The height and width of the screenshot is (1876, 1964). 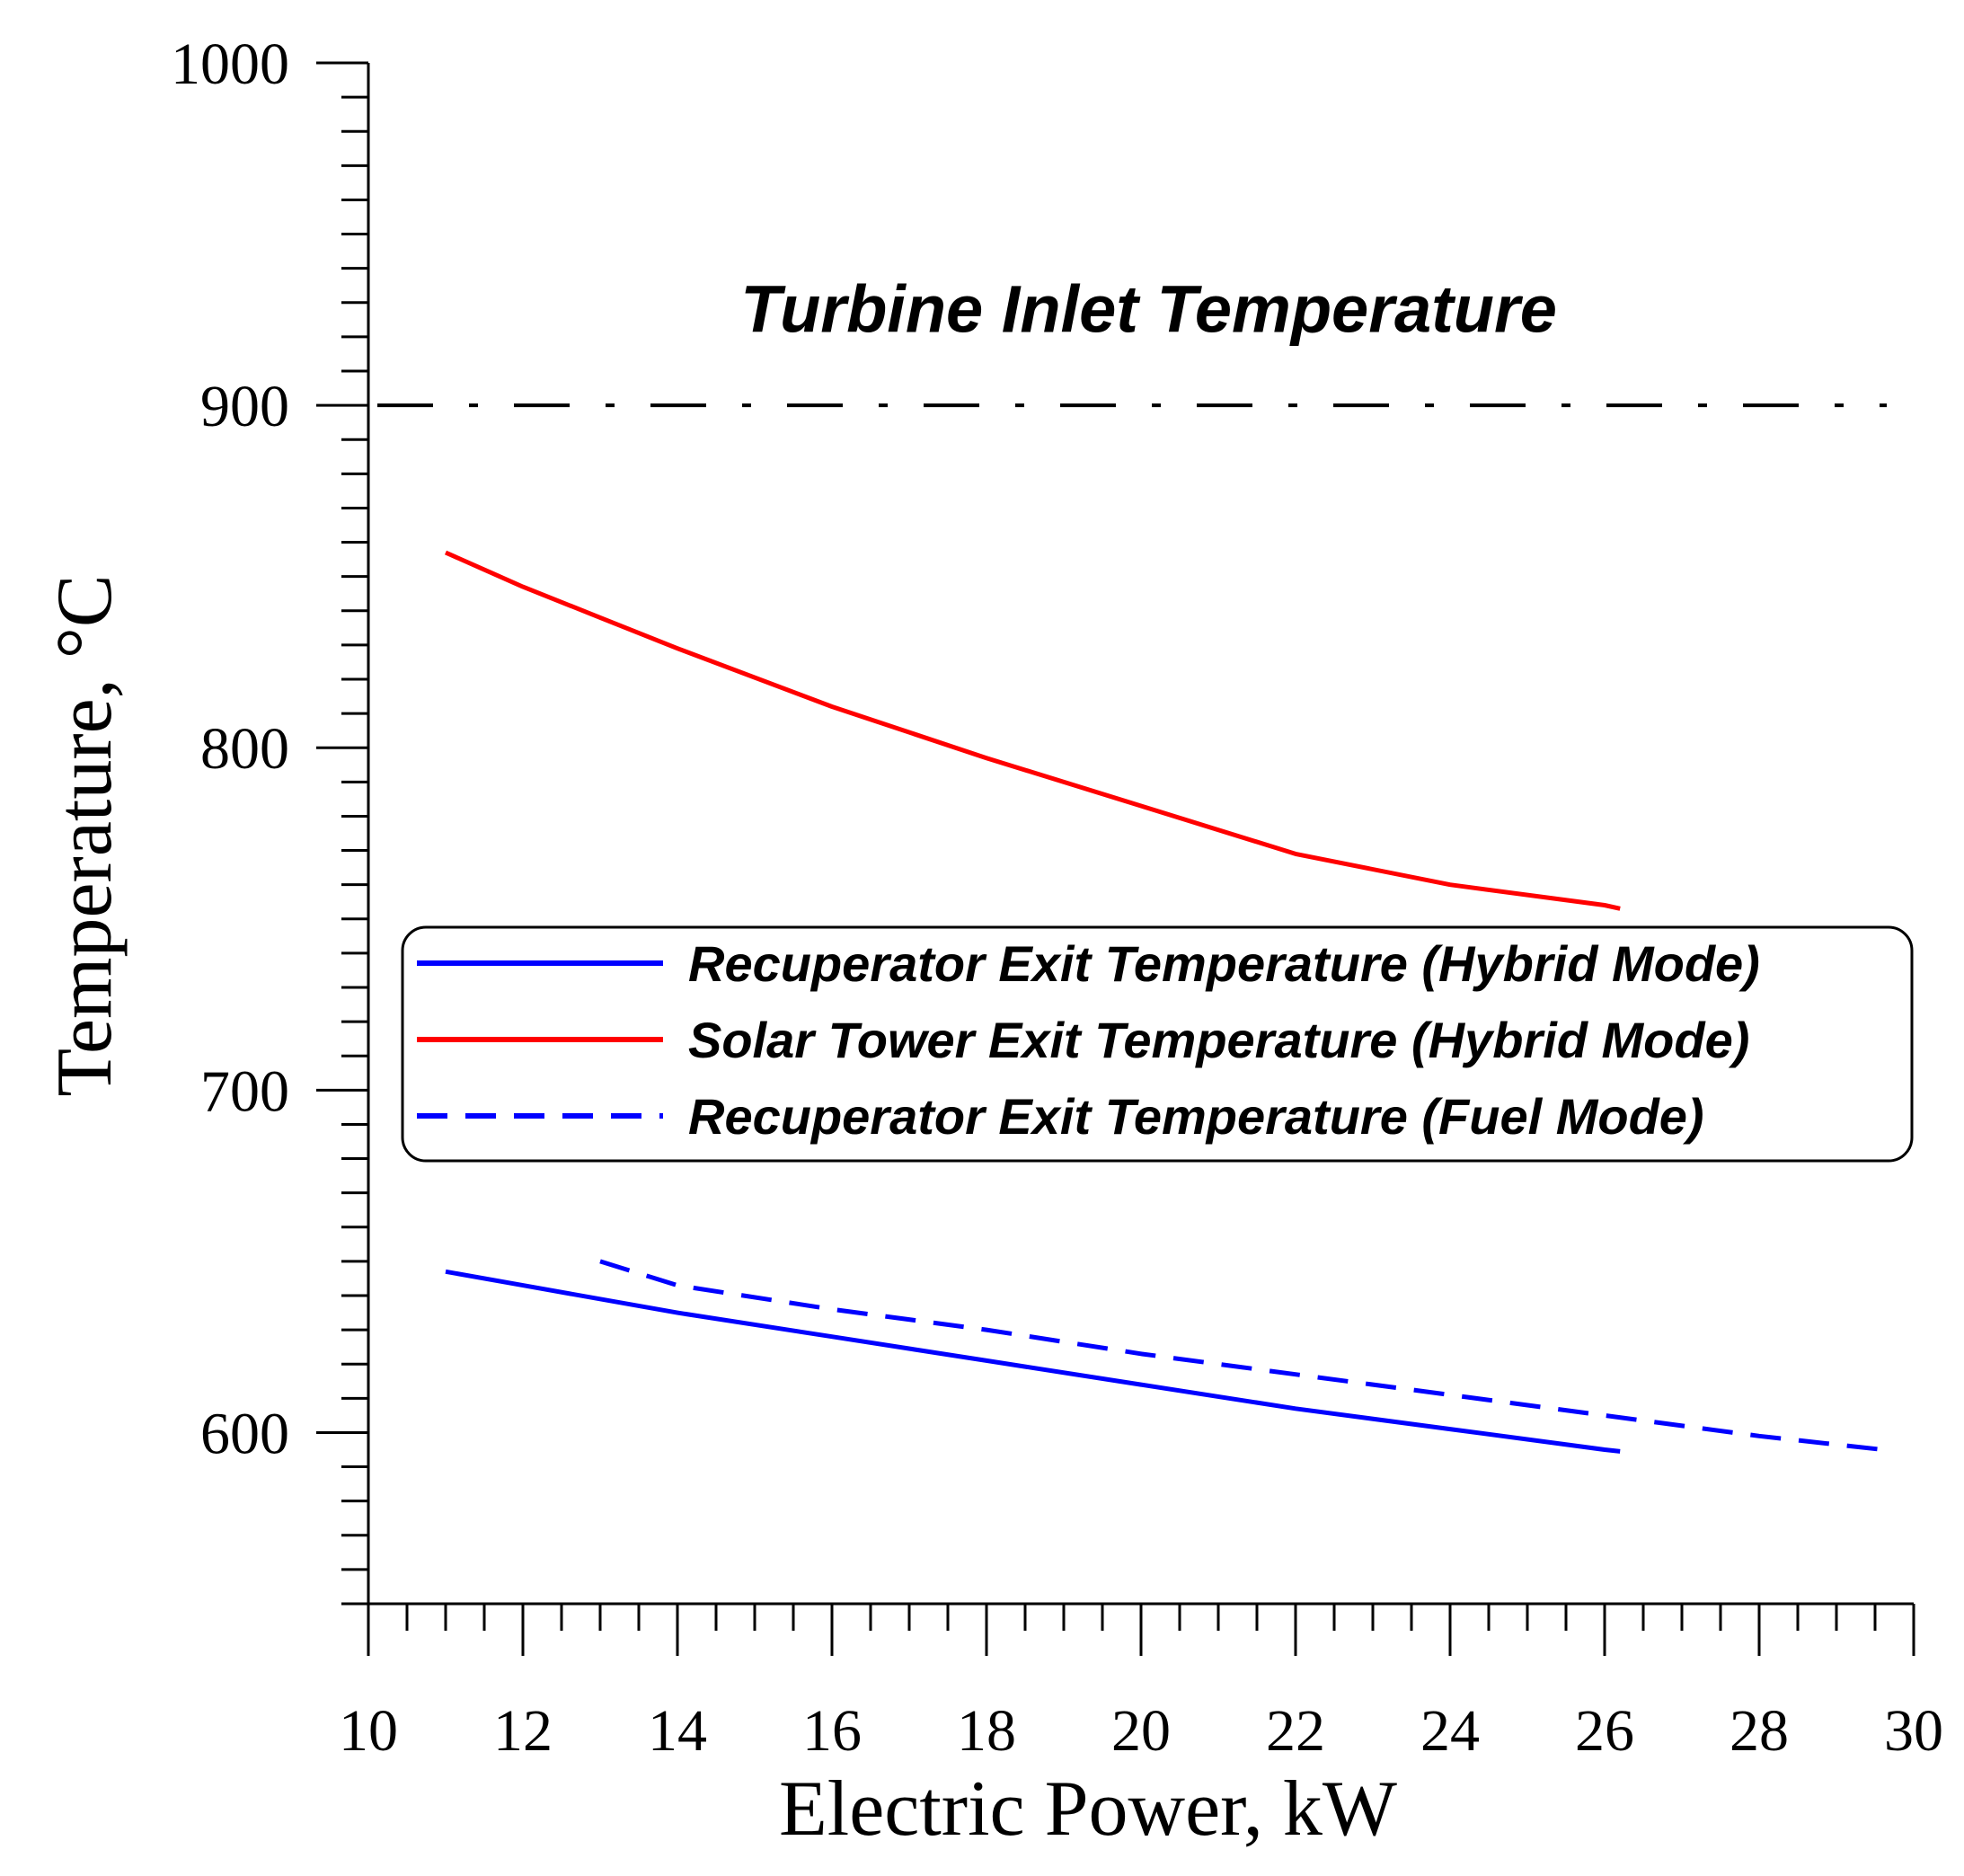 What do you see at coordinates (245, 749) in the screenshot?
I see `y-tick-label: 800` at bounding box center [245, 749].